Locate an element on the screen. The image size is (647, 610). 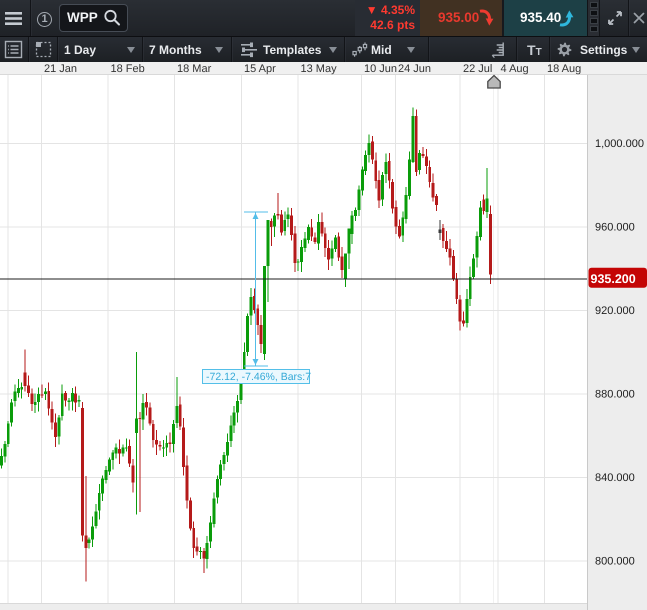
svg-text: 15 Apr is located at coordinates (260, 69).